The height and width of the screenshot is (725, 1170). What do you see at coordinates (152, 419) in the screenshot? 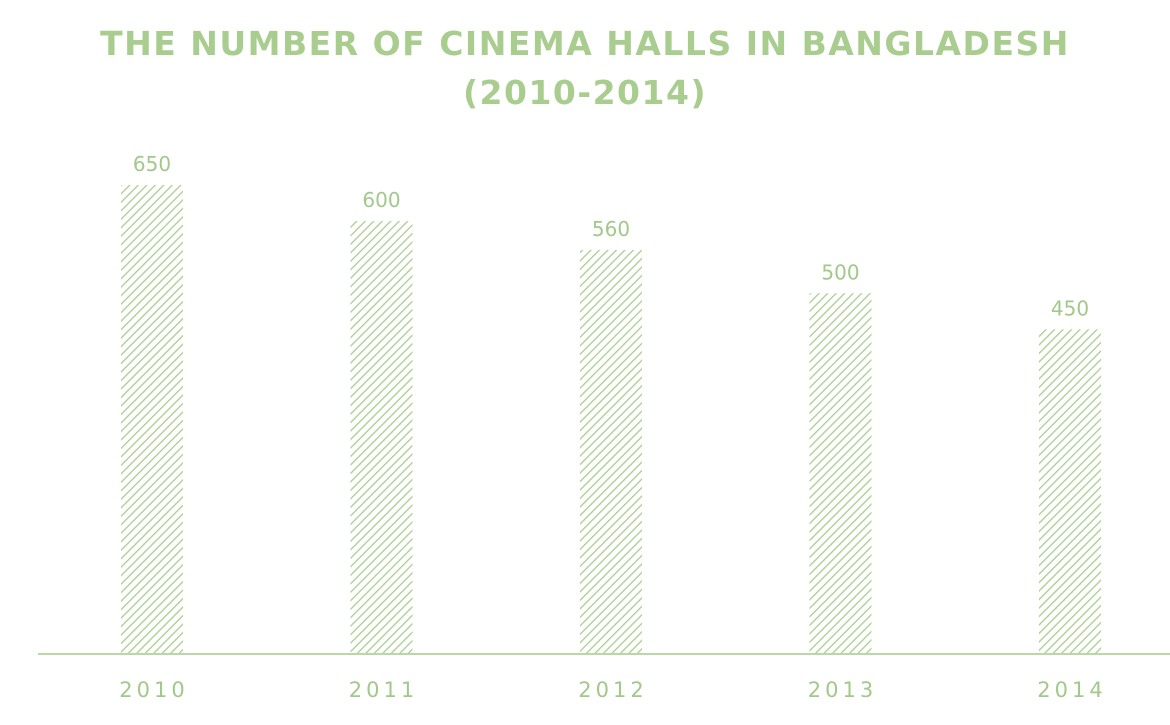
I see `bar-2010` at bounding box center [152, 419].